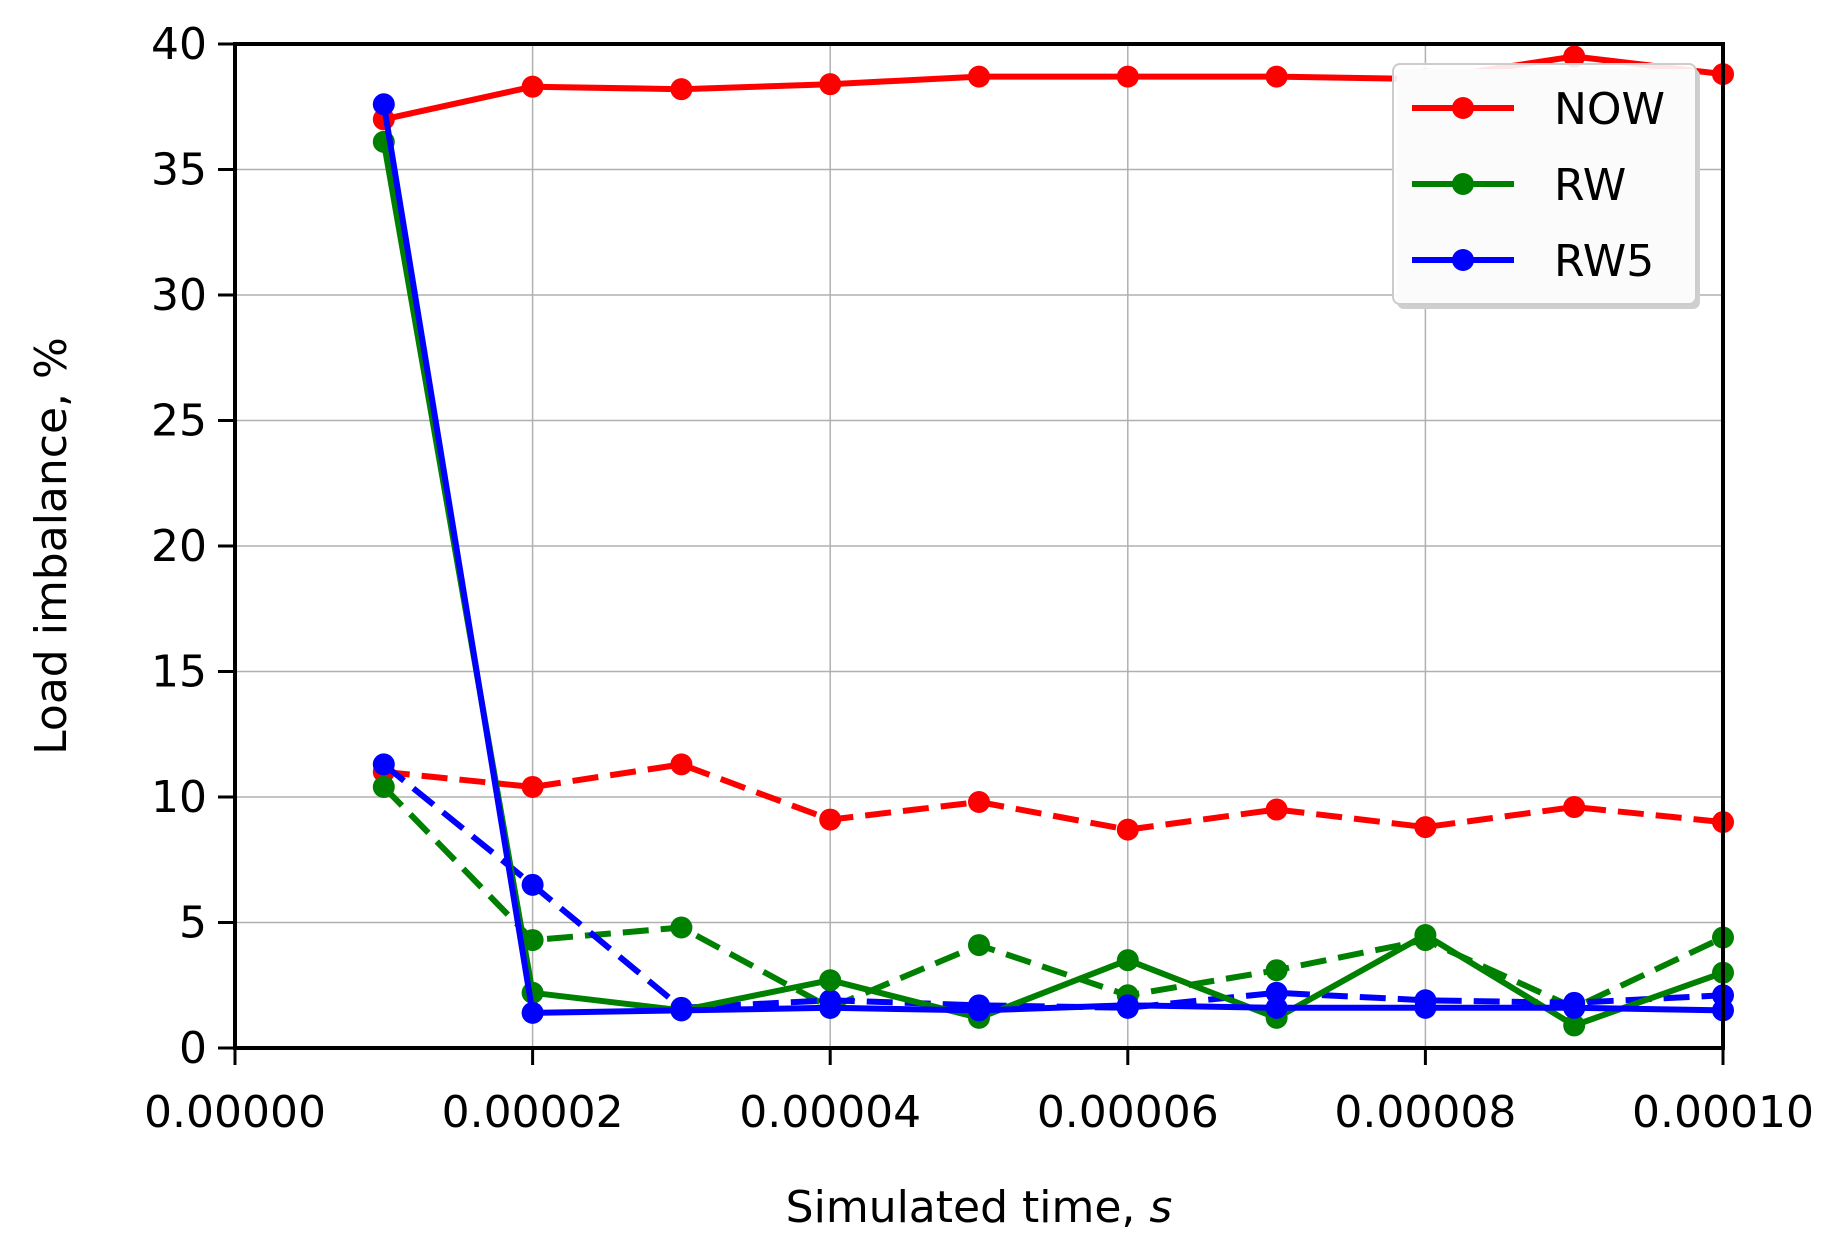  I want to click on series-3-dashed-line, so click(1053, 797).